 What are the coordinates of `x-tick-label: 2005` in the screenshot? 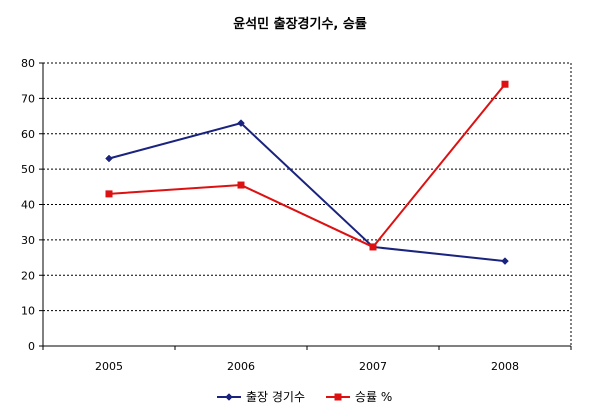 It's located at (109, 366).